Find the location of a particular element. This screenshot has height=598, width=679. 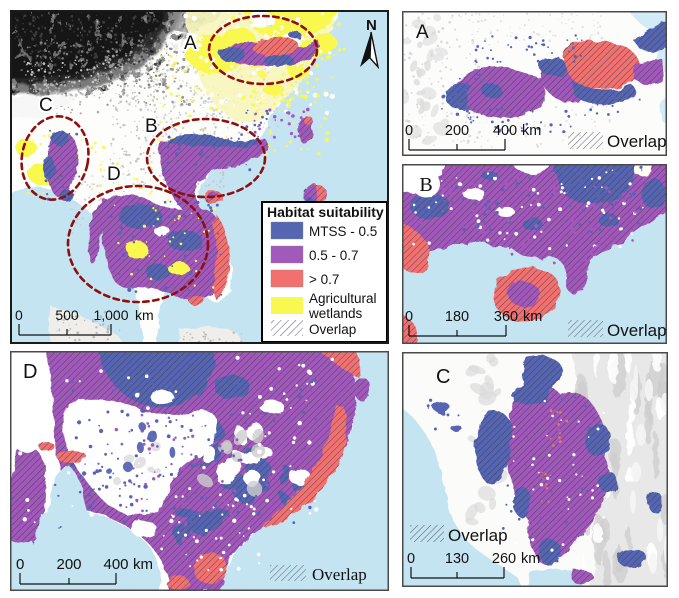

svg-text: 260 is located at coordinates (504, 559).